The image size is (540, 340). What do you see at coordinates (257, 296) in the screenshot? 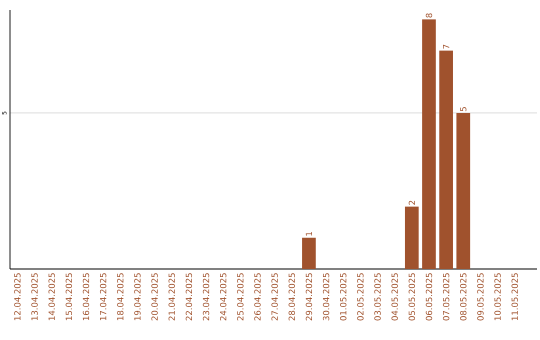
I see `x-tick-label: 26.04.2025` at bounding box center [257, 296].